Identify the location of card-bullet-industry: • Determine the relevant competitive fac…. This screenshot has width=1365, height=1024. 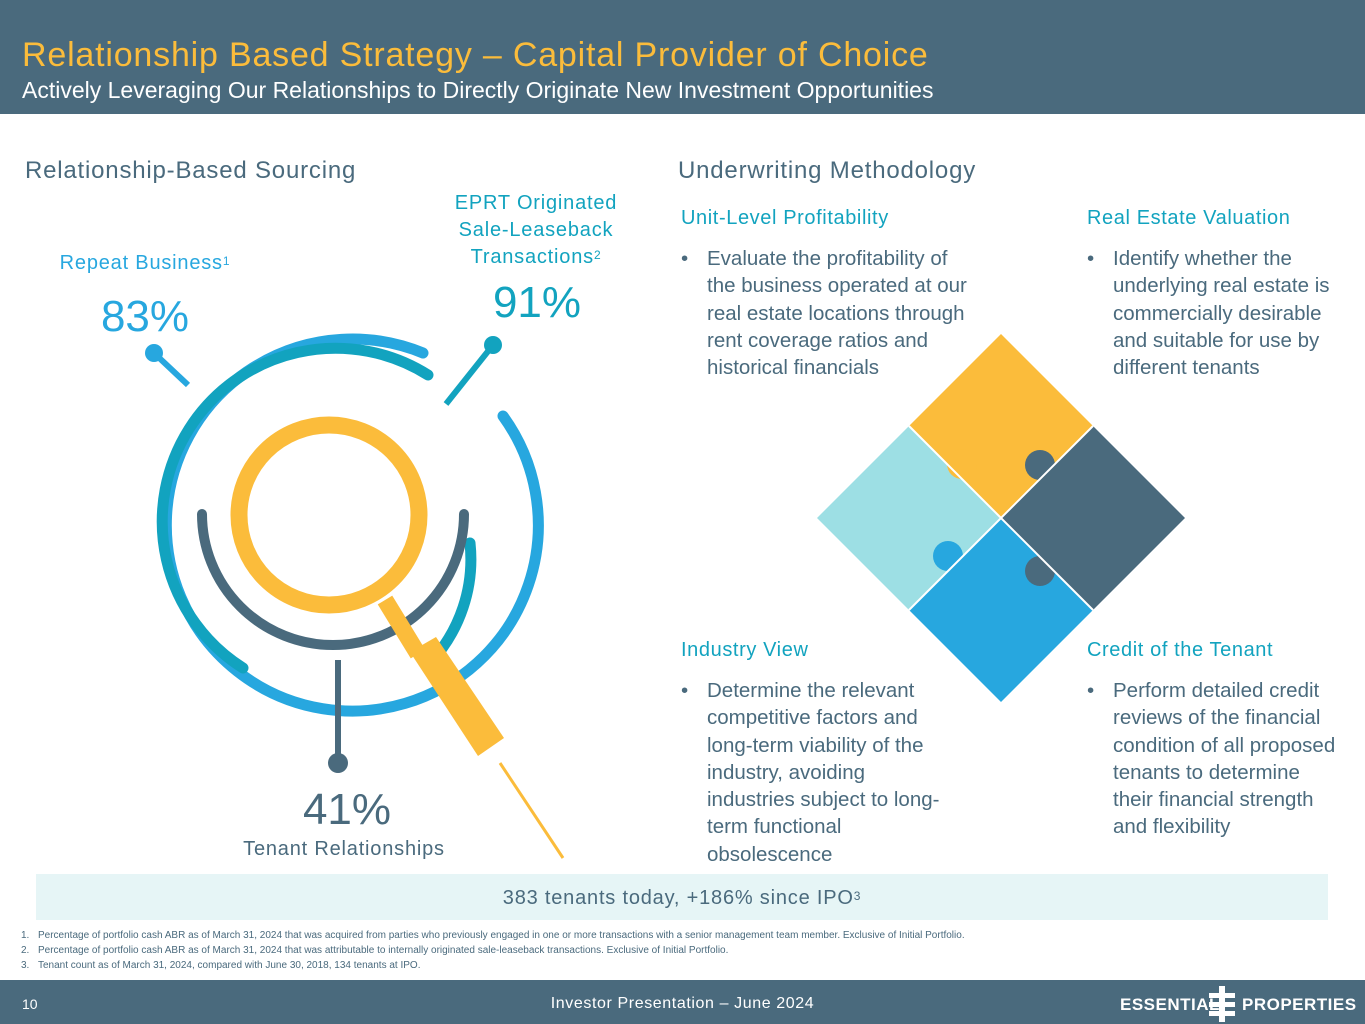
(810, 772).